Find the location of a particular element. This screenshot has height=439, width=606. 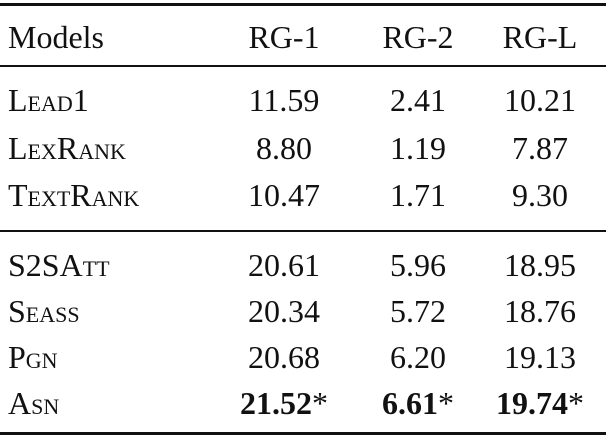

score-cell: 8.80 is located at coordinates (284, 148).